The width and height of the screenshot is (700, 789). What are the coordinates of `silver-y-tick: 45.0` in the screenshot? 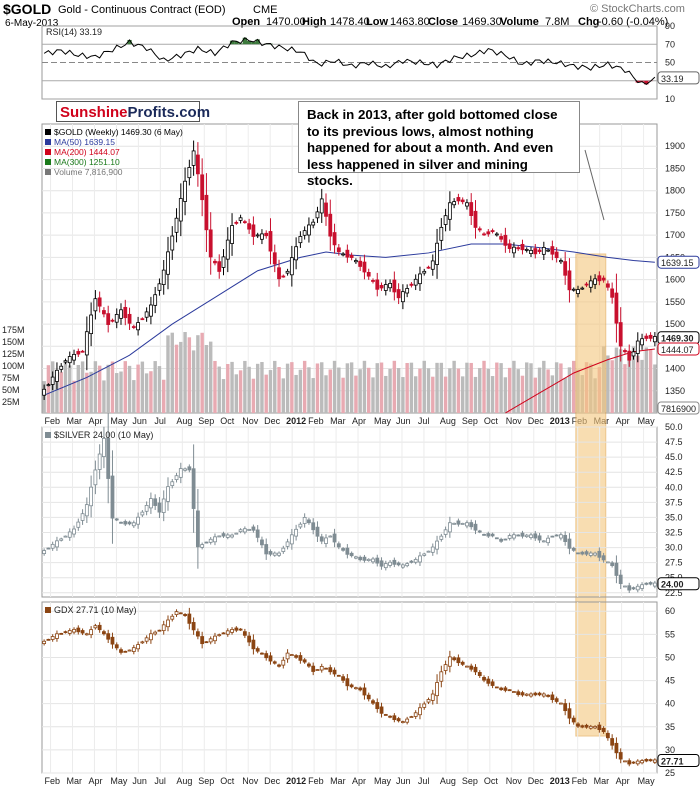 It's located at (674, 457).